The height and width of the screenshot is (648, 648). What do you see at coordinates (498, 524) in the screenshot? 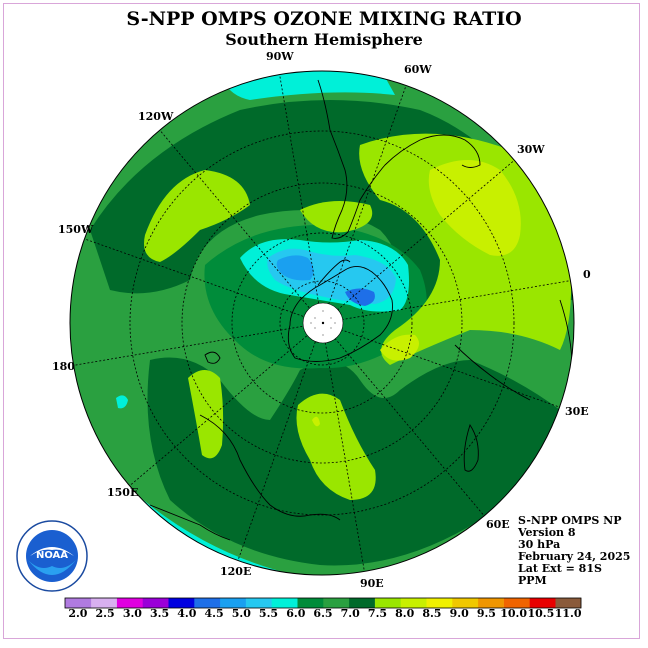
I see `lon-label-60e: 60E` at bounding box center [498, 524].